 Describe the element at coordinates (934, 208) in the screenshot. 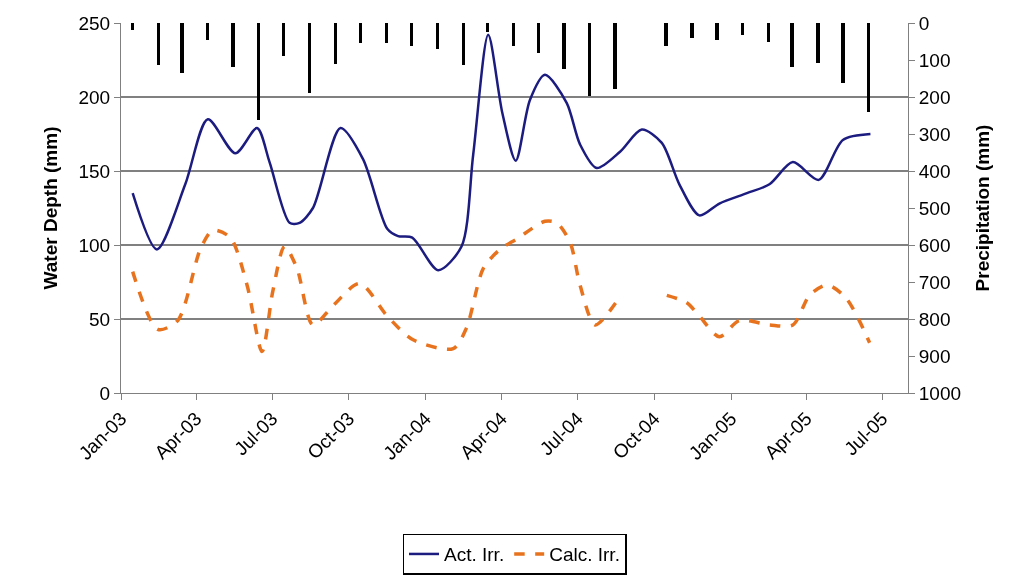

I see `y2-tick-label: 500` at that location.